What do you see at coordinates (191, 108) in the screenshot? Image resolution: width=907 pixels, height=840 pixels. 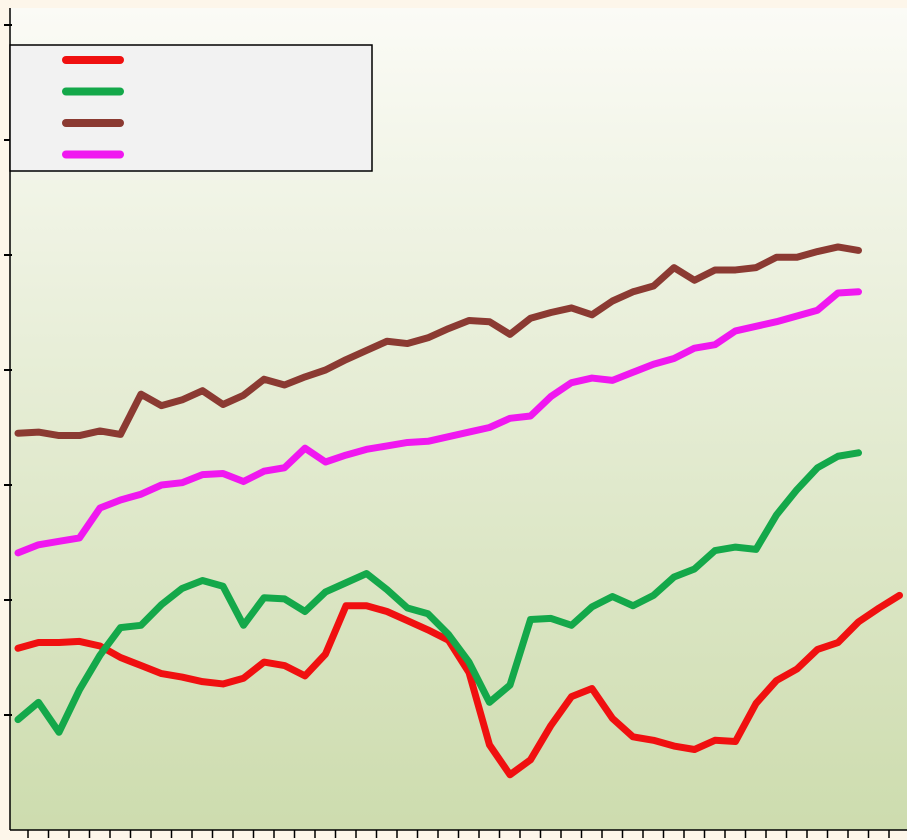 I see `legend-box` at bounding box center [191, 108].